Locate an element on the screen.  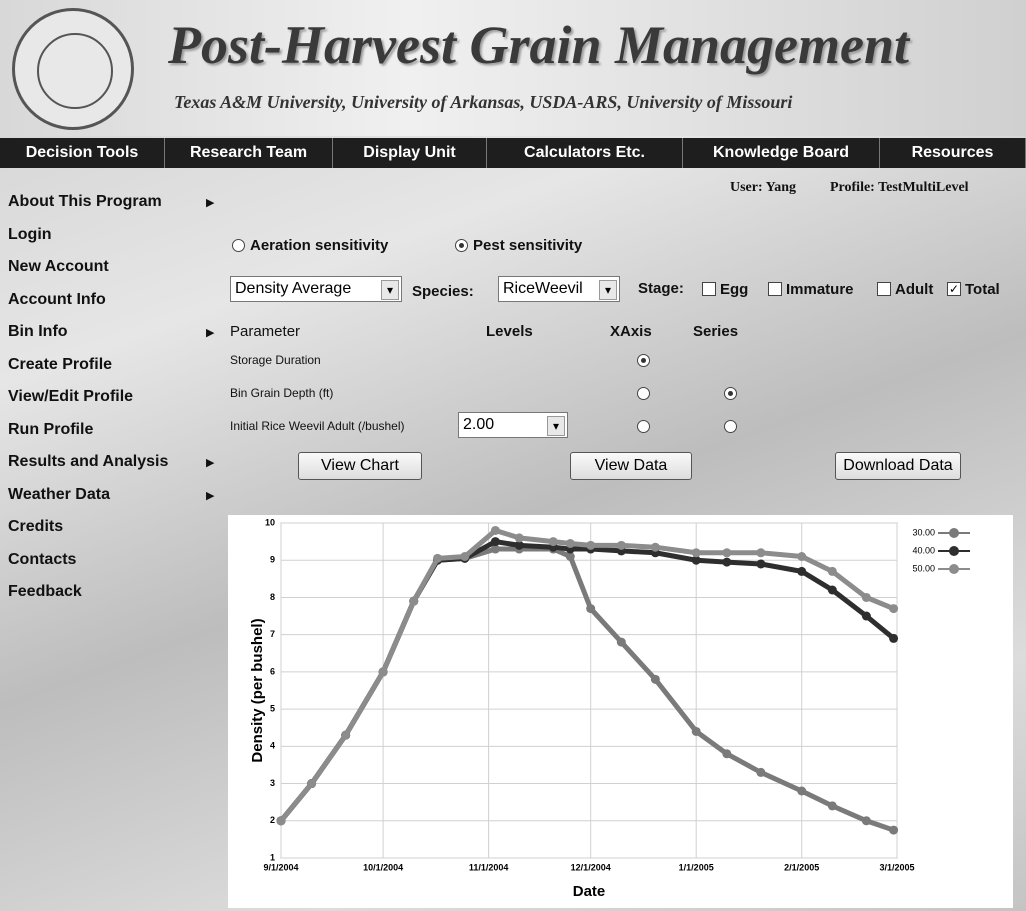
sidebar-link: Feedback is located at coordinates (45, 591).